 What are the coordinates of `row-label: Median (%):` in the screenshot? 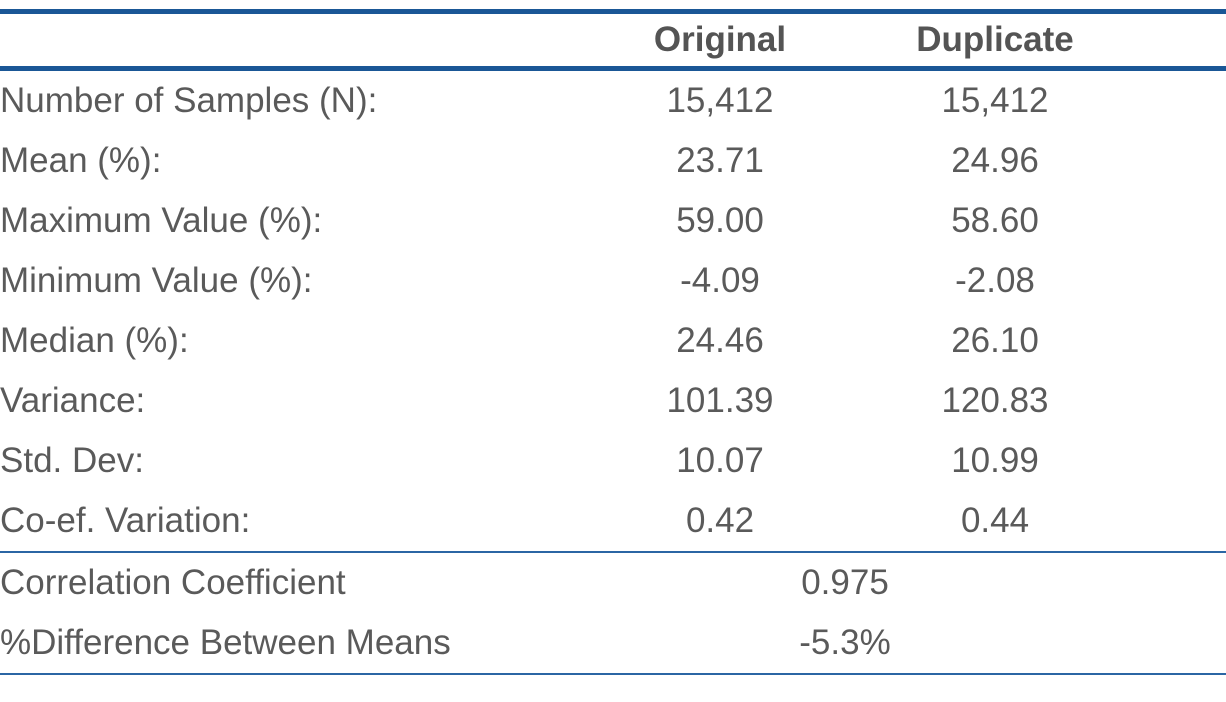 It's located at (94, 340).